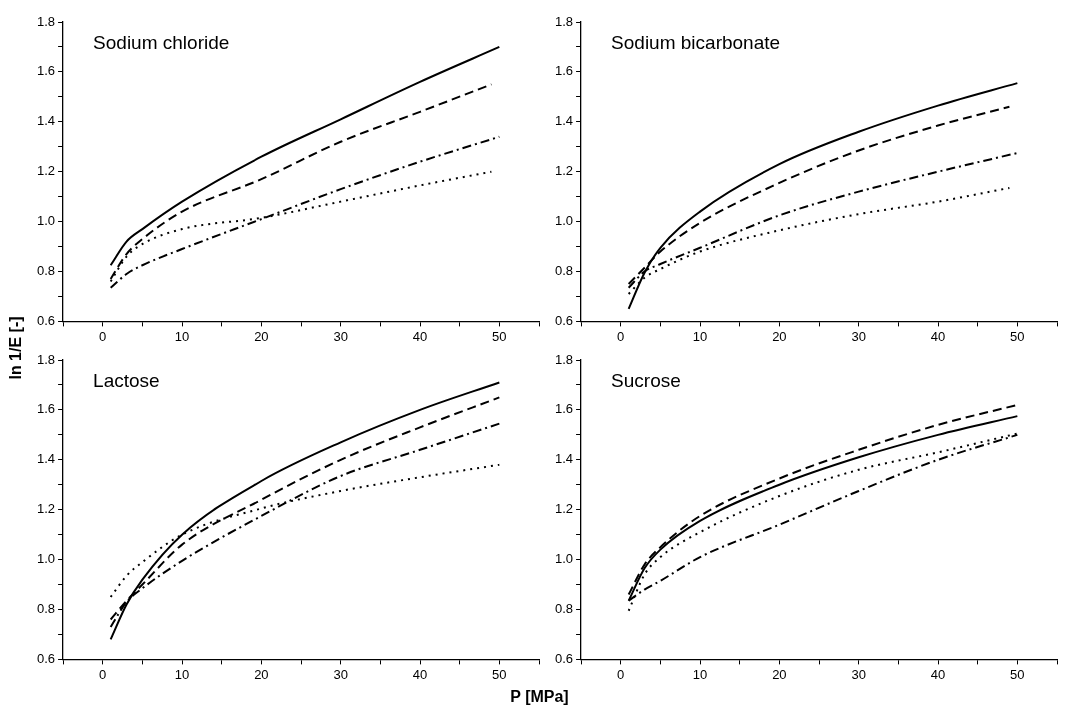 This screenshot has width=1079, height=725. Describe the element at coordinates (126, 380) in the screenshot. I see `text: Lactose` at that location.